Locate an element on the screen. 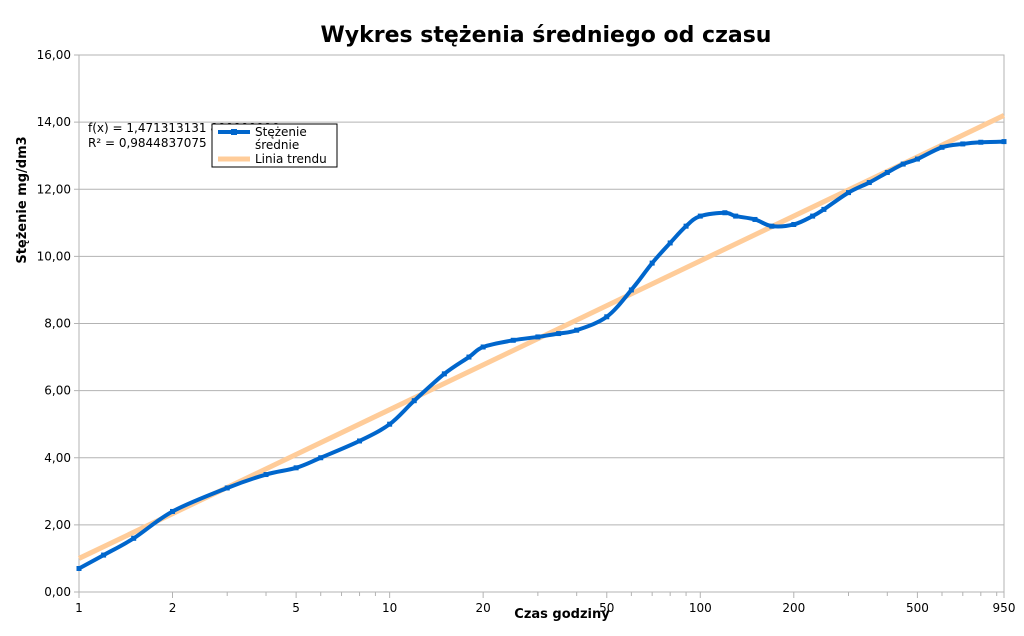 Image resolution: width=1024 pixels, height=636 pixels. x-tick-label: 950 is located at coordinates (1004, 608).